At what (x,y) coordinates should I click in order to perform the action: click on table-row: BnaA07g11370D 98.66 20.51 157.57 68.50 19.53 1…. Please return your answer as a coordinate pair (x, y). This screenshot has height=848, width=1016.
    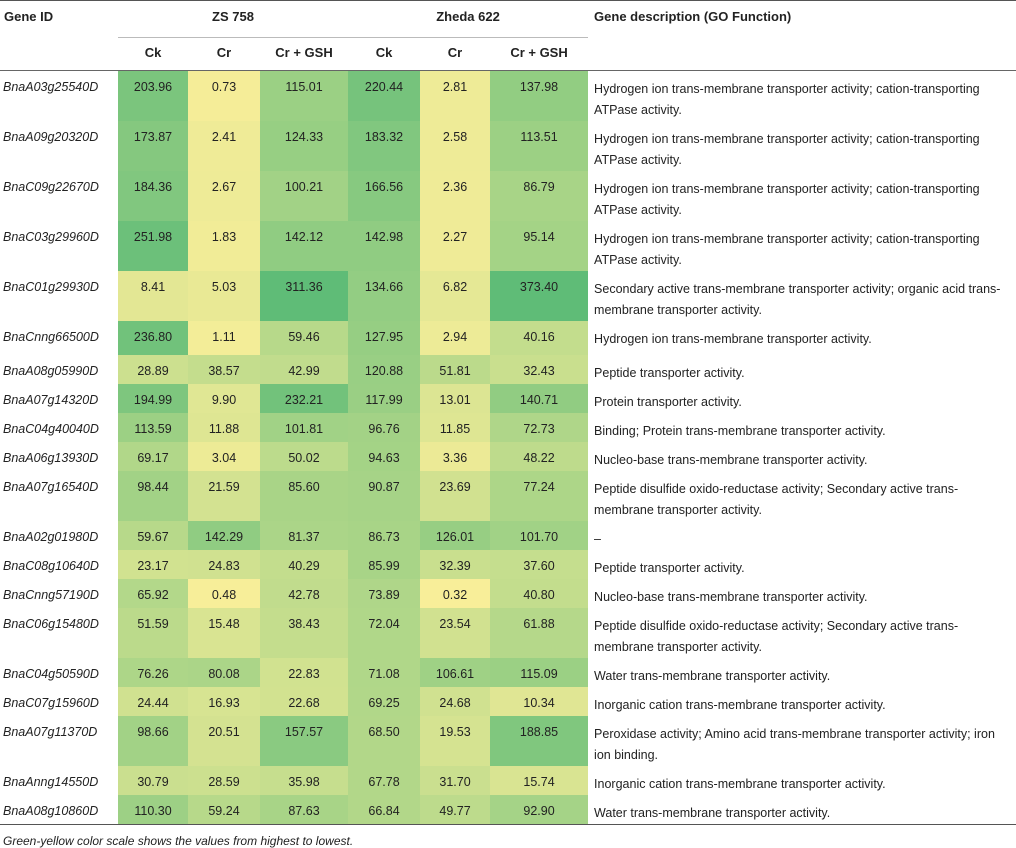
    Looking at the image, I should click on (508, 741).